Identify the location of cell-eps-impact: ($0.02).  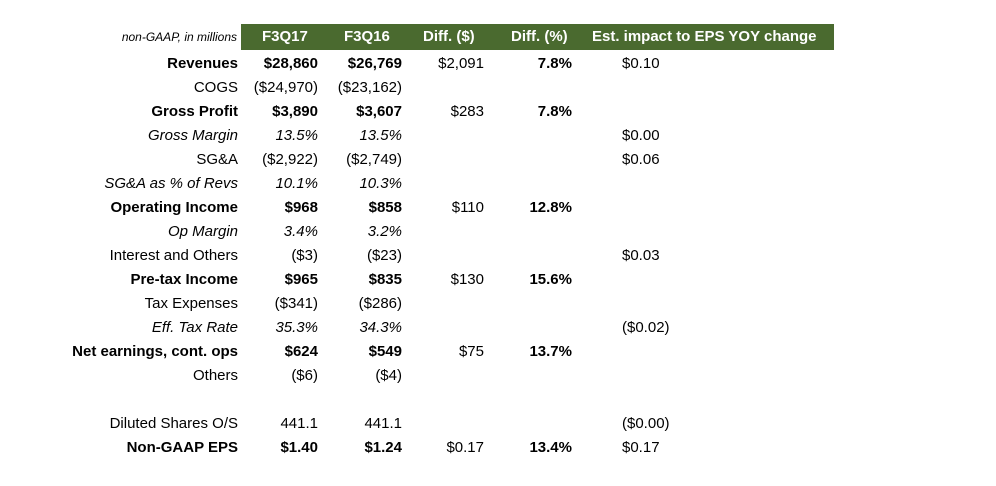
(646, 327).